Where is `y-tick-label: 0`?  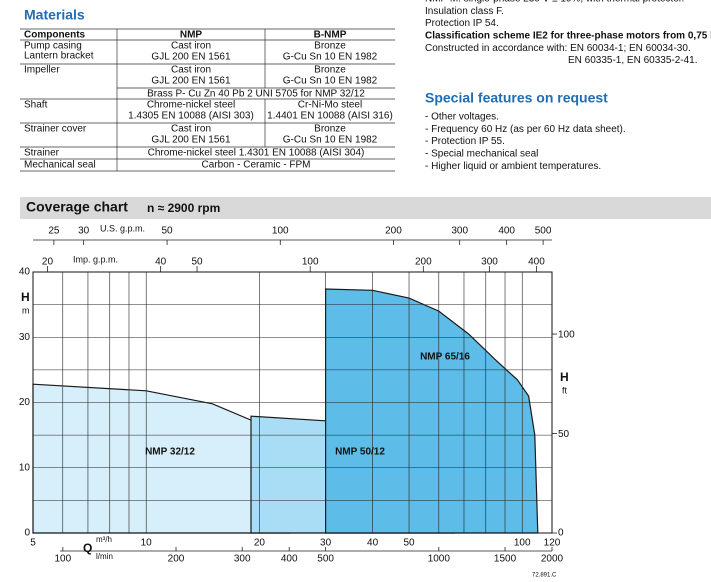
y-tick-label: 0 is located at coordinates (27, 533).